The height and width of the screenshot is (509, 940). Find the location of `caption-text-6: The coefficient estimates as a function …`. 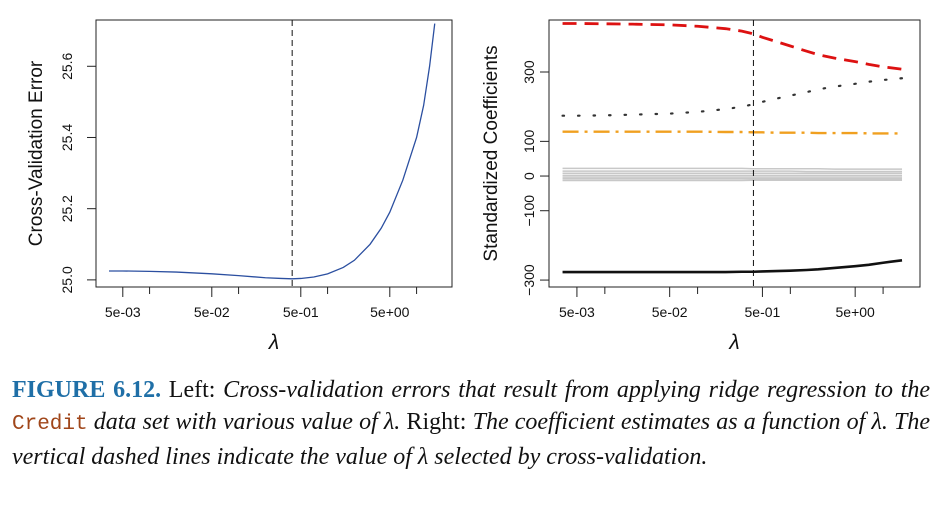

caption-text-6: The coefficient estimates as a function … is located at coordinates (471, 439).